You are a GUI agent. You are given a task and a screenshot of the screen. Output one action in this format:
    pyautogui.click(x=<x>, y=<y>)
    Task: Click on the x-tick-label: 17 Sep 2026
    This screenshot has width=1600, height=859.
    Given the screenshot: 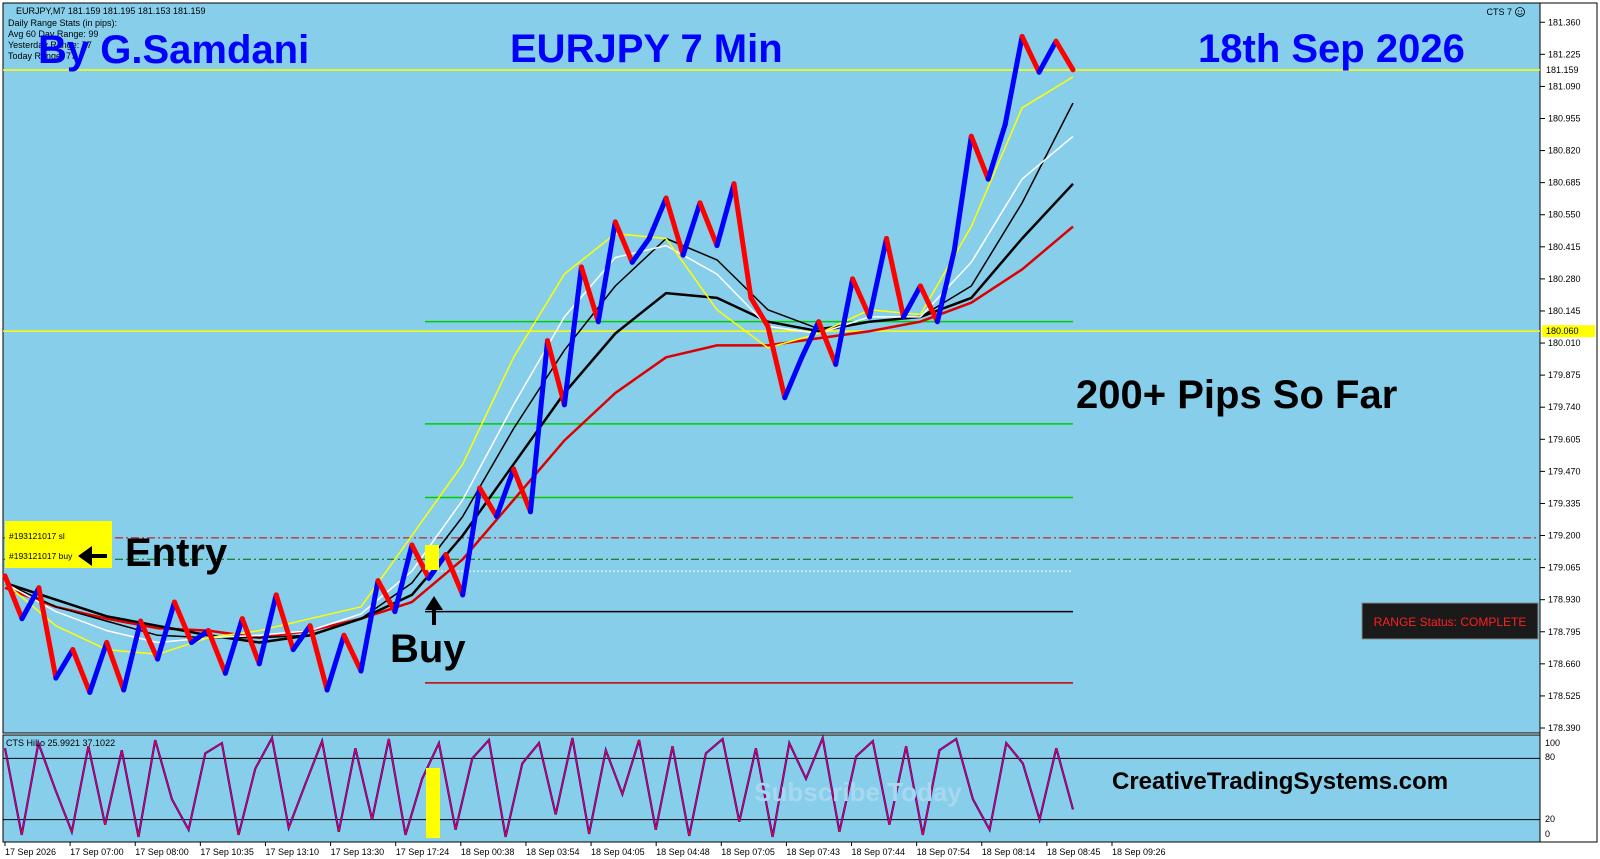 What is the action you would take?
    pyautogui.click(x=30, y=852)
    